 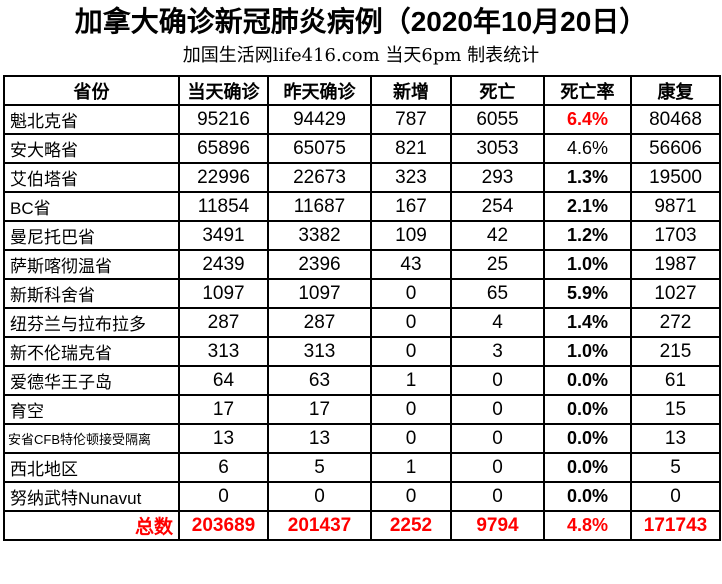 I want to click on cell-yesterday-confirmed: 5, so click(x=319, y=467).